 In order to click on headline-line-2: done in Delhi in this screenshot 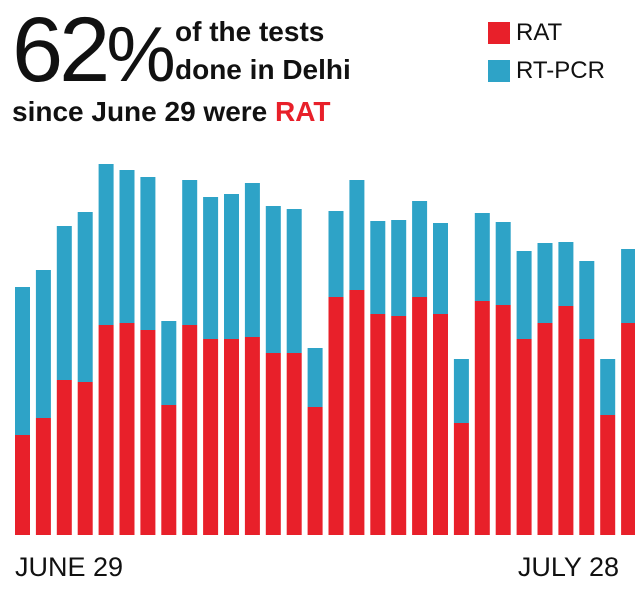, I will do `click(263, 69)`.